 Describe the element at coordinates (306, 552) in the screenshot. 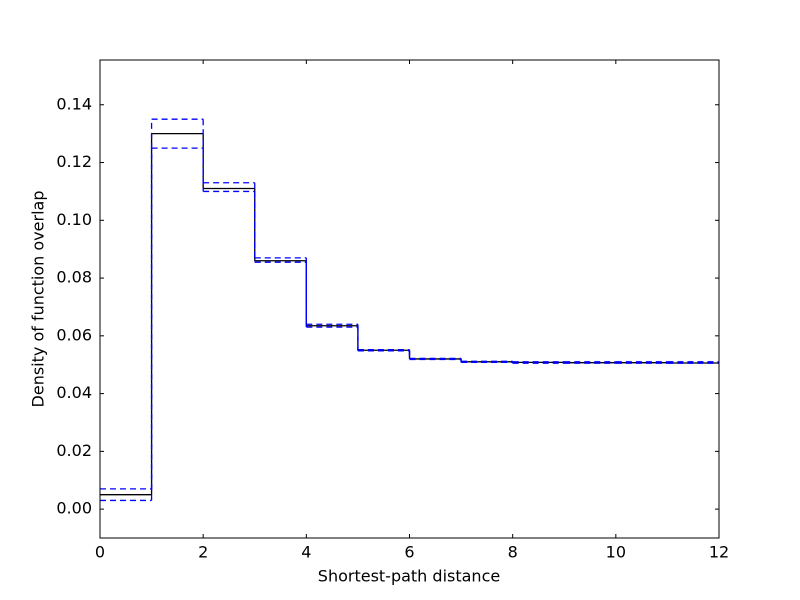

I see `x-tick-label: 4` at that location.